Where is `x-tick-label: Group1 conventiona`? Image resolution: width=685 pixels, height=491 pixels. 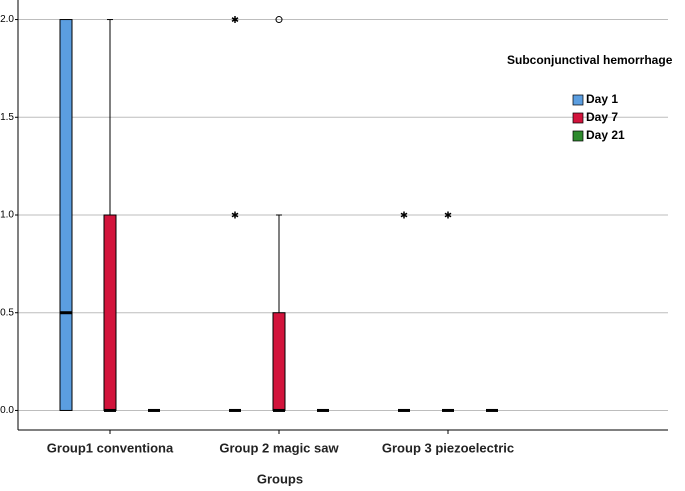
x-tick-label: Group1 conventiona is located at coordinates (110, 447).